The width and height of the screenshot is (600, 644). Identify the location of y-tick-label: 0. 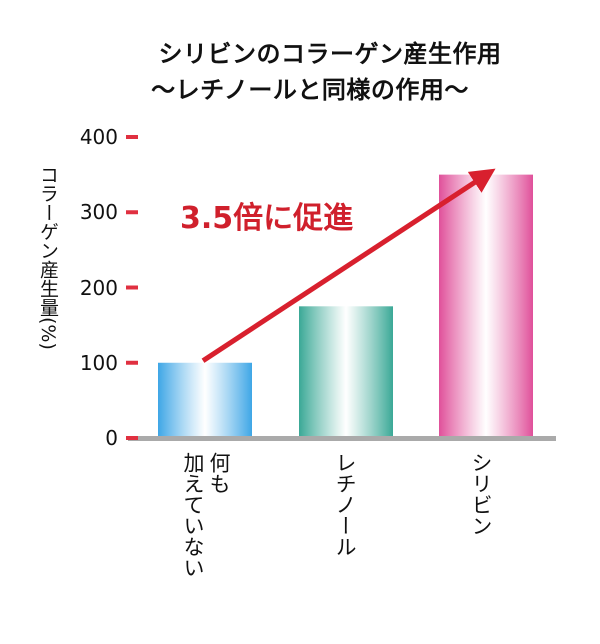
(111, 438).